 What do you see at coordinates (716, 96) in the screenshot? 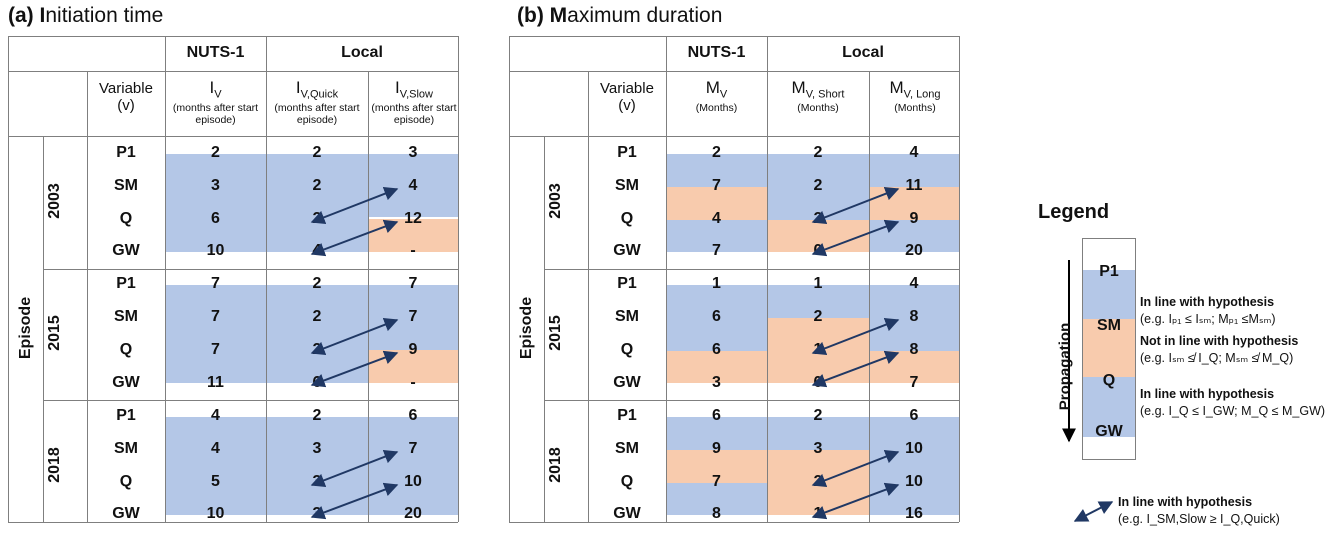
I see `header-col1: MV (Months)` at bounding box center [716, 96].